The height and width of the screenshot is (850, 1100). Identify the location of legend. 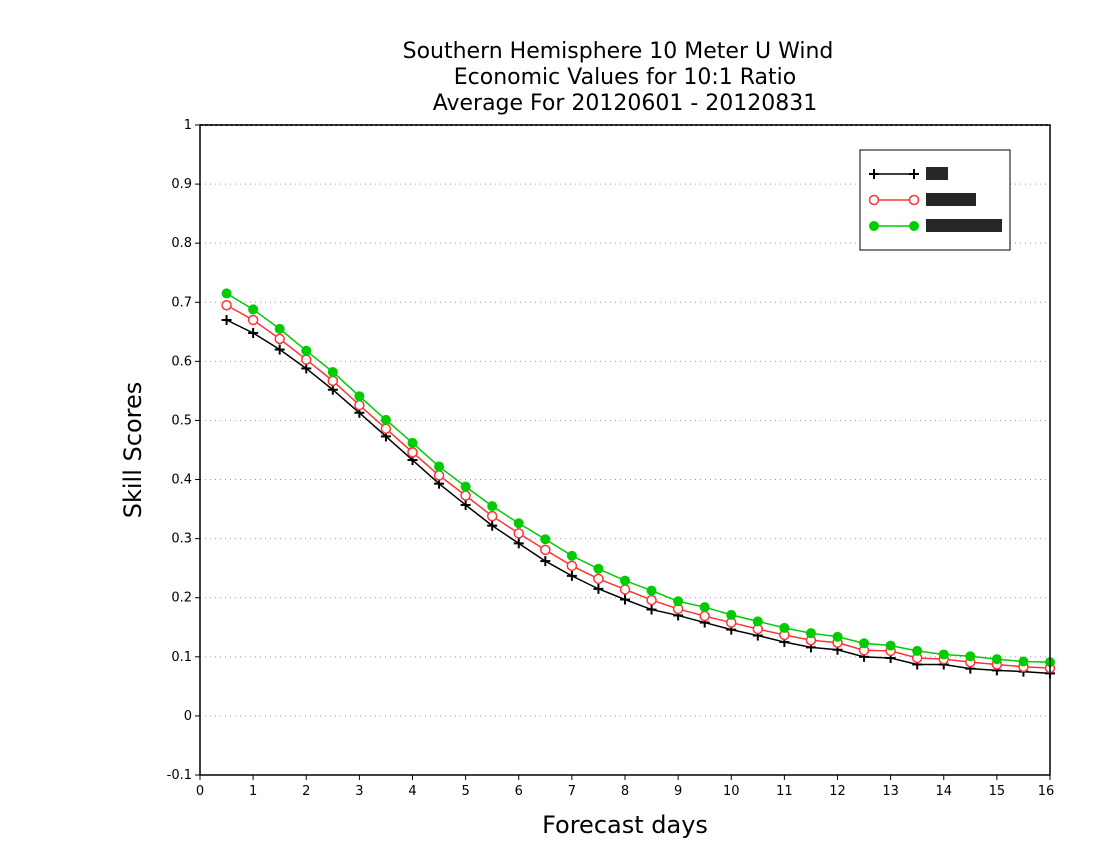
(935, 200).